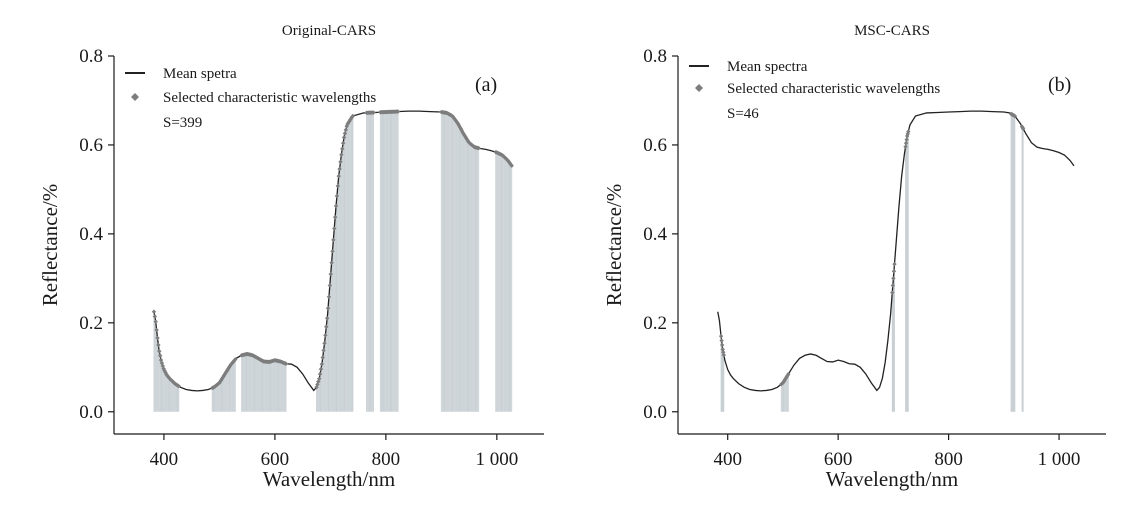  What do you see at coordinates (329, 31) in the screenshot?
I see `chart-title: Original-CARS` at bounding box center [329, 31].